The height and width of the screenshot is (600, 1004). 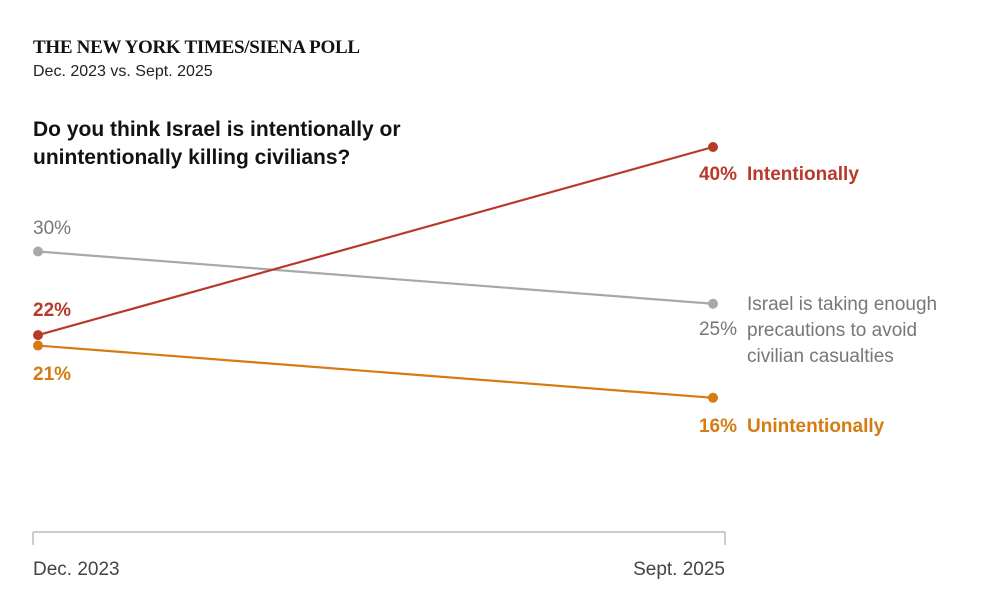 I want to click on brand-title: THE NEW YORK TIMES/SIENA POLL, so click(x=196, y=47).